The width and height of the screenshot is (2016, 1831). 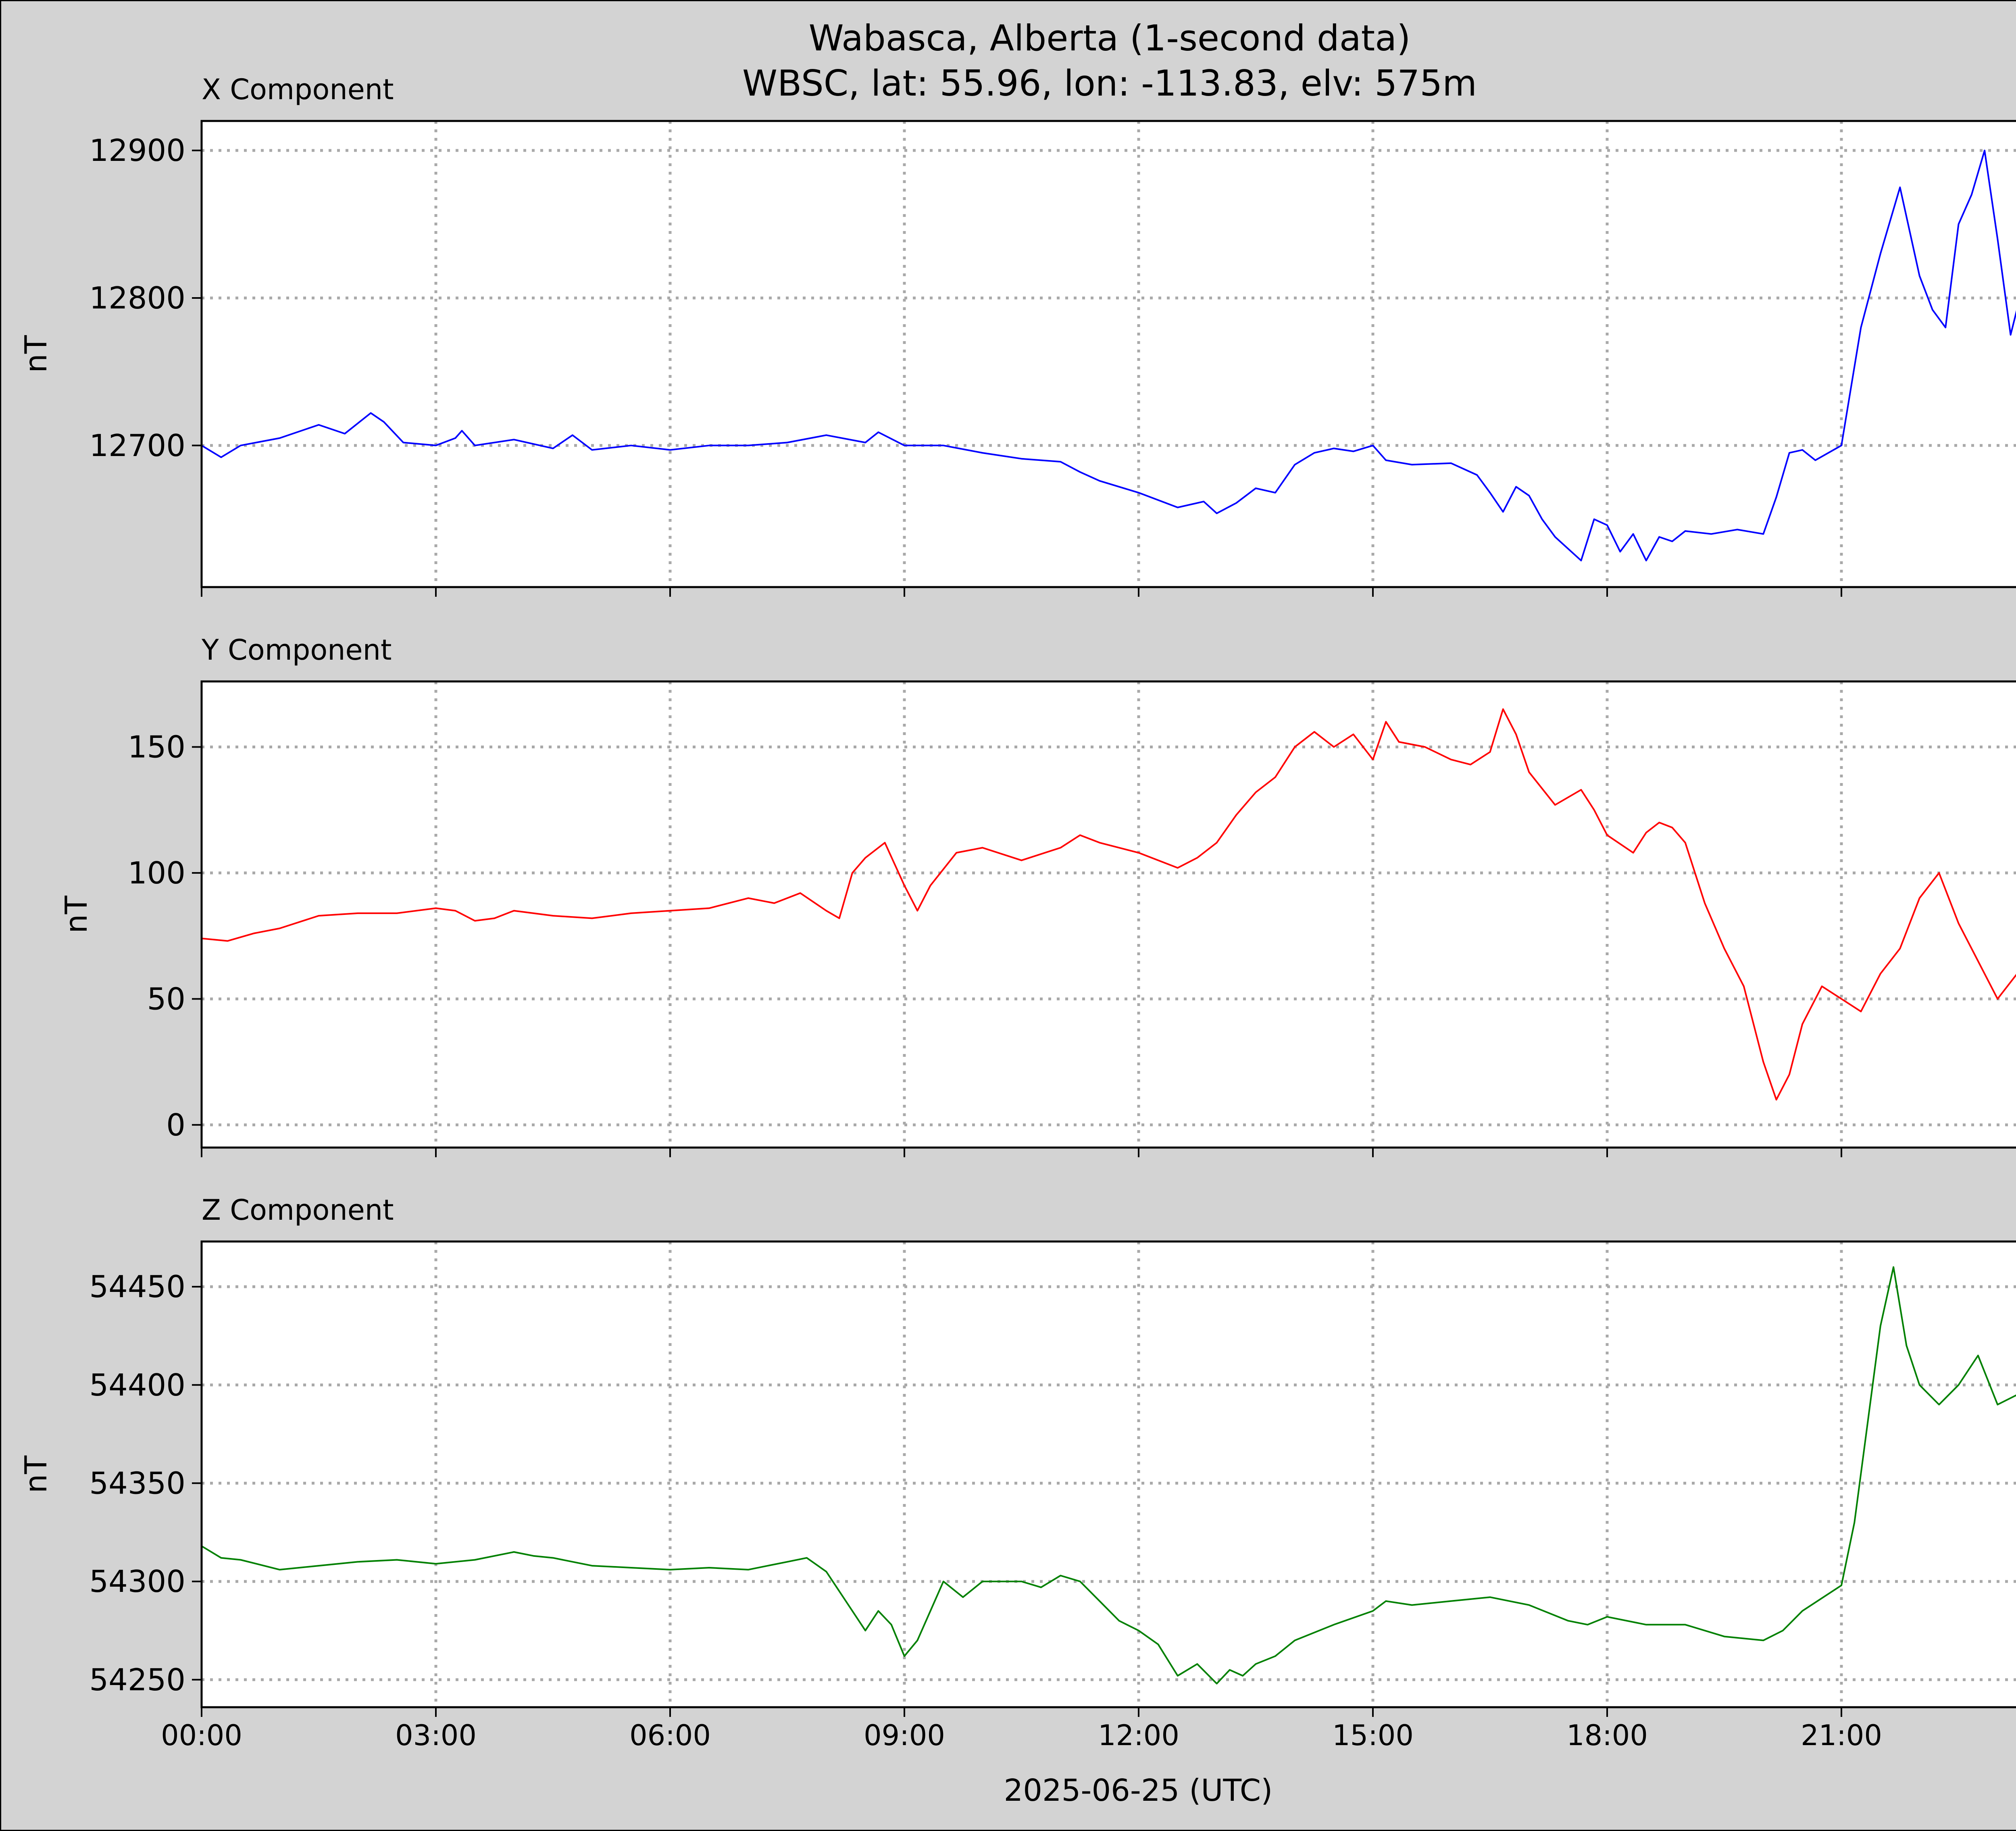 I want to click on x-axis-label: 2025-06-25 (UTC), so click(x=1138, y=1790).